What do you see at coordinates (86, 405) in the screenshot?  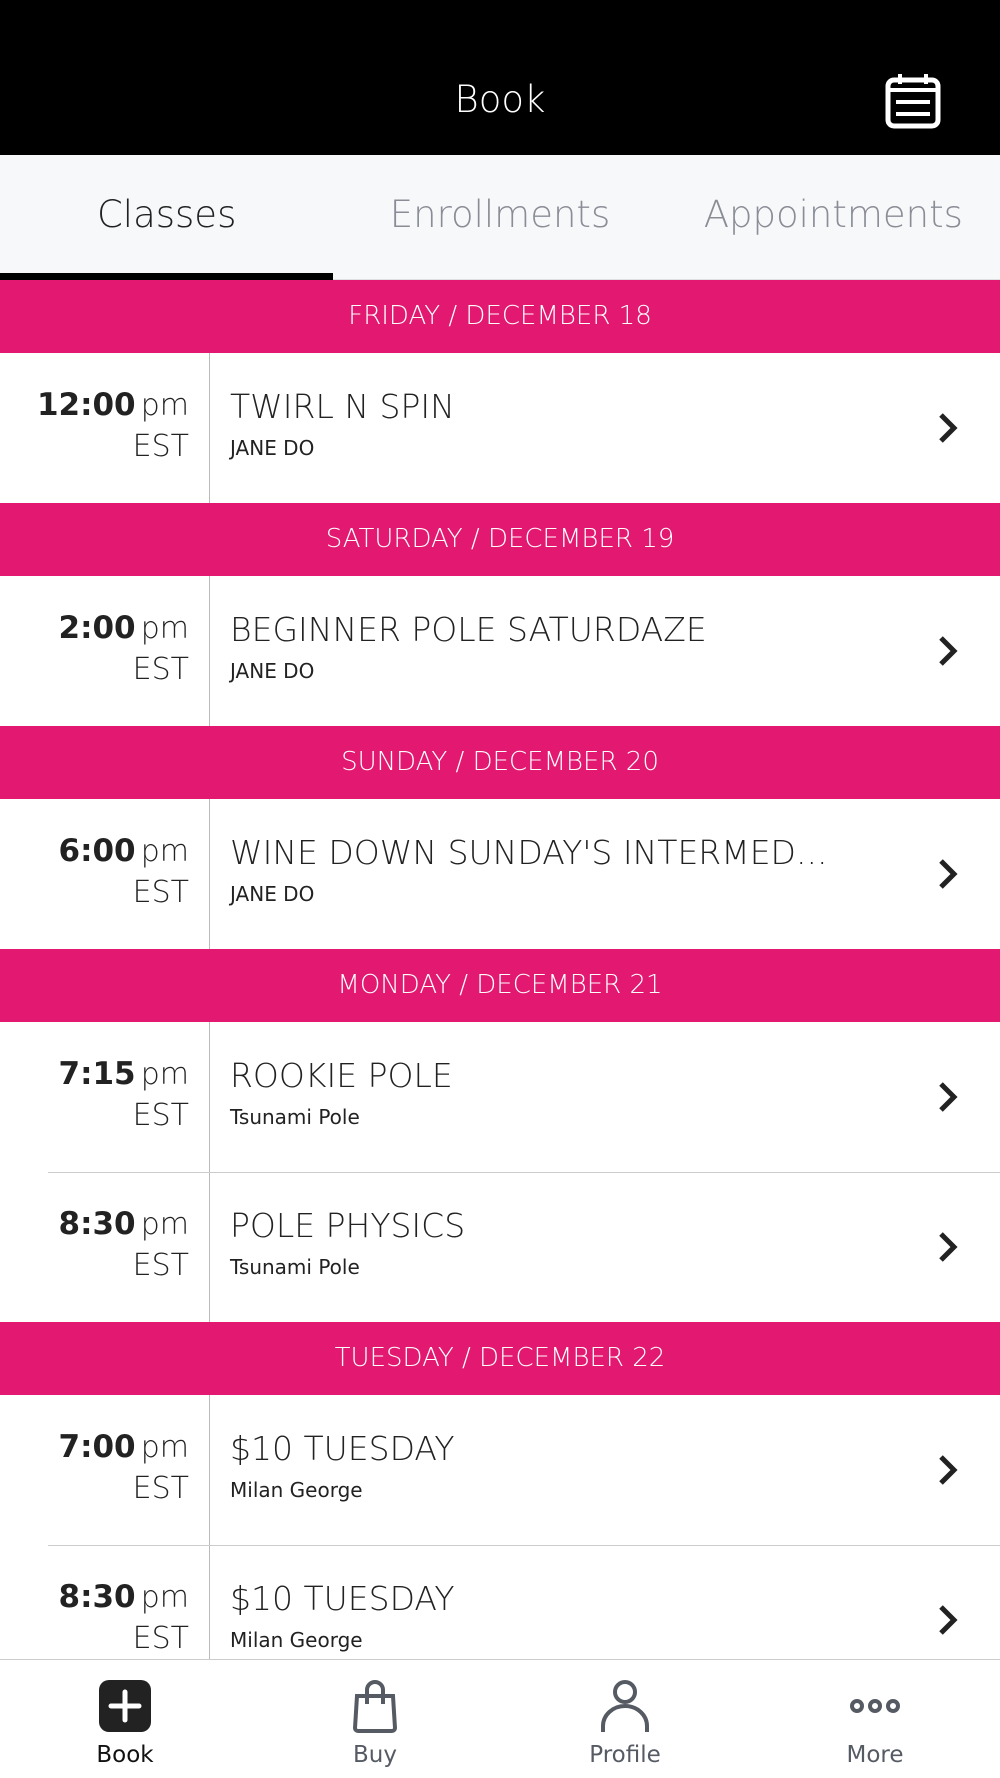 I see `time: 12:00` at bounding box center [86, 405].